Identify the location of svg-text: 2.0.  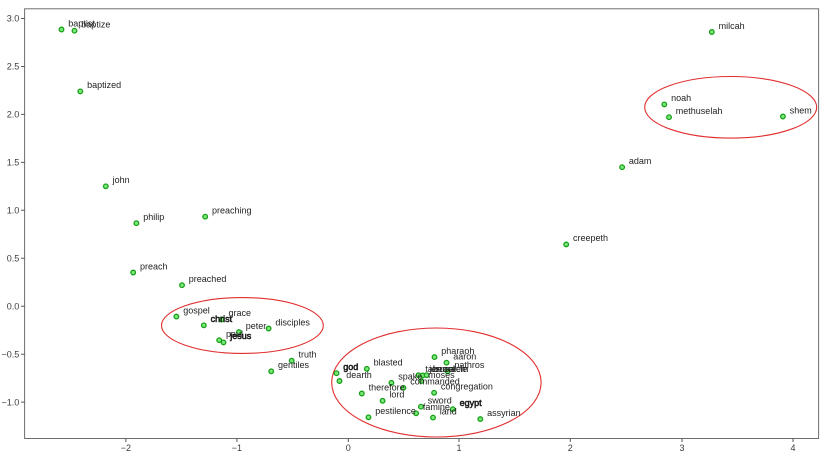
(13, 115).